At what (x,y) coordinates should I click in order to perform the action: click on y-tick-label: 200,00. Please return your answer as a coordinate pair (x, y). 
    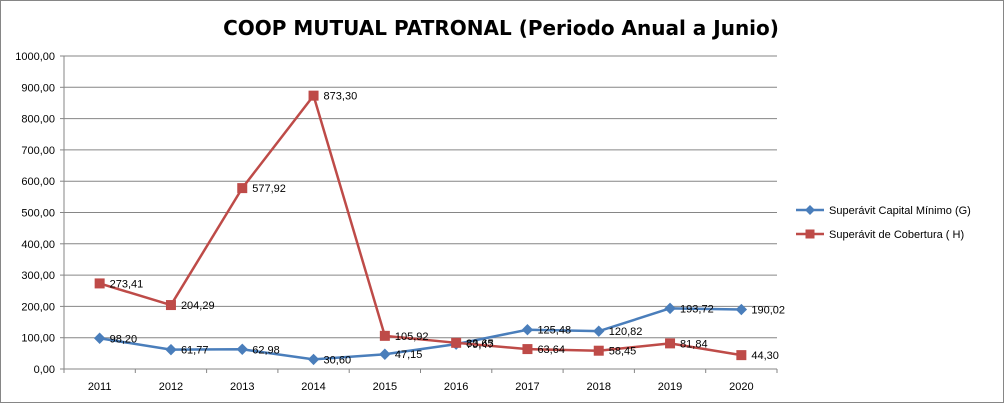
    Looking at the image, I should click on (38, 307).